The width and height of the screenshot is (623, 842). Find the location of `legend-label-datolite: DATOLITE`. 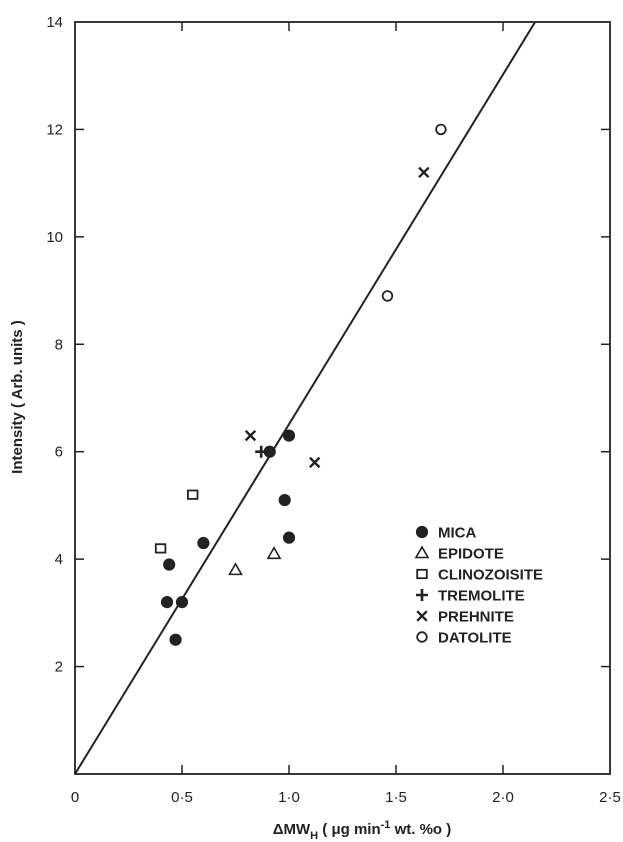

legend-label-datolite: DATOLITE is located at coordinates (475, 638).